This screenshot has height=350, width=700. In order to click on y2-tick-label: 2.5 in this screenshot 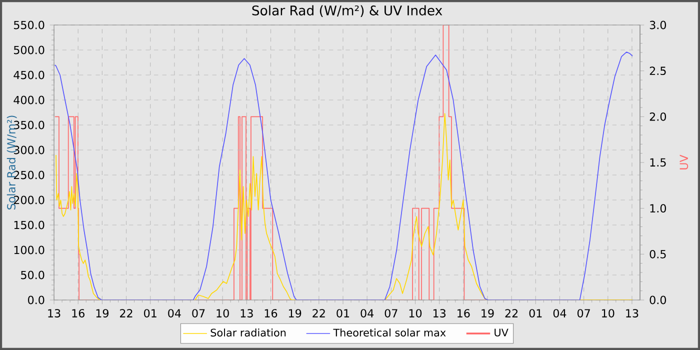, I will do `click(658, 71)`.